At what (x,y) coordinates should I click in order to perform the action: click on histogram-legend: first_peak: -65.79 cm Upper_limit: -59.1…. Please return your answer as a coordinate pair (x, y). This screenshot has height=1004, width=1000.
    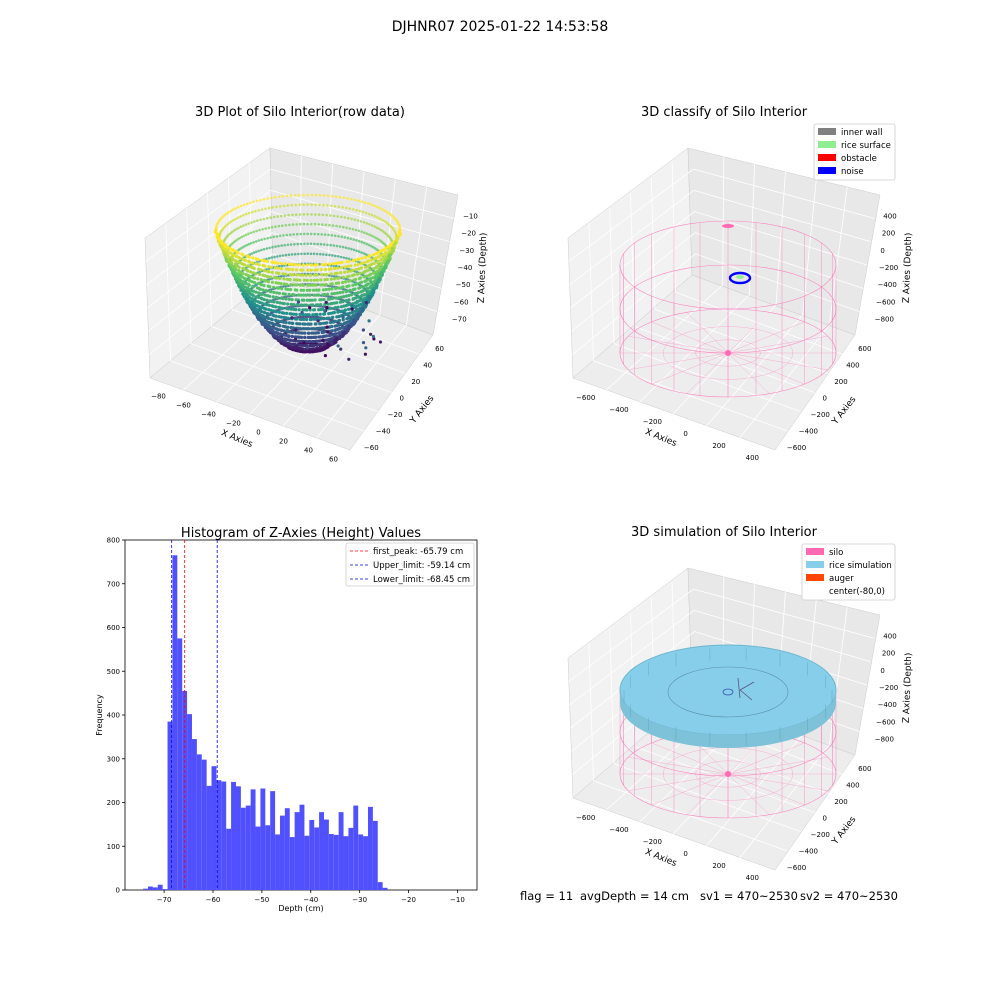
    Looking at the image, I should click on (410, 564).